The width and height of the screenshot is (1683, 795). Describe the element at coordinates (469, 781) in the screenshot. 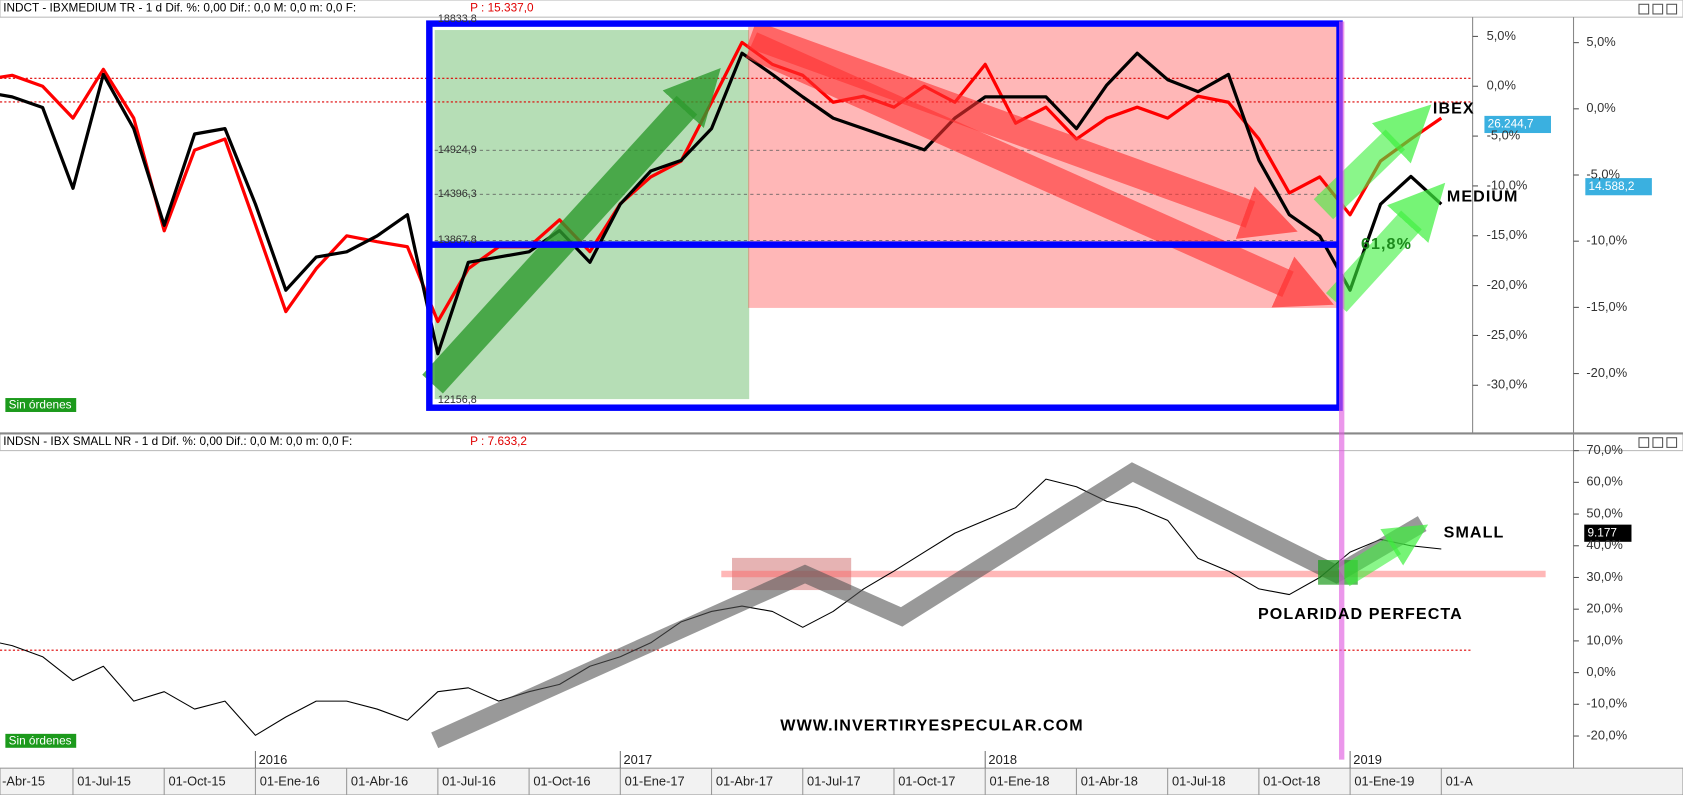

I see `x-tick-label: 01-Jul-16` at that location.